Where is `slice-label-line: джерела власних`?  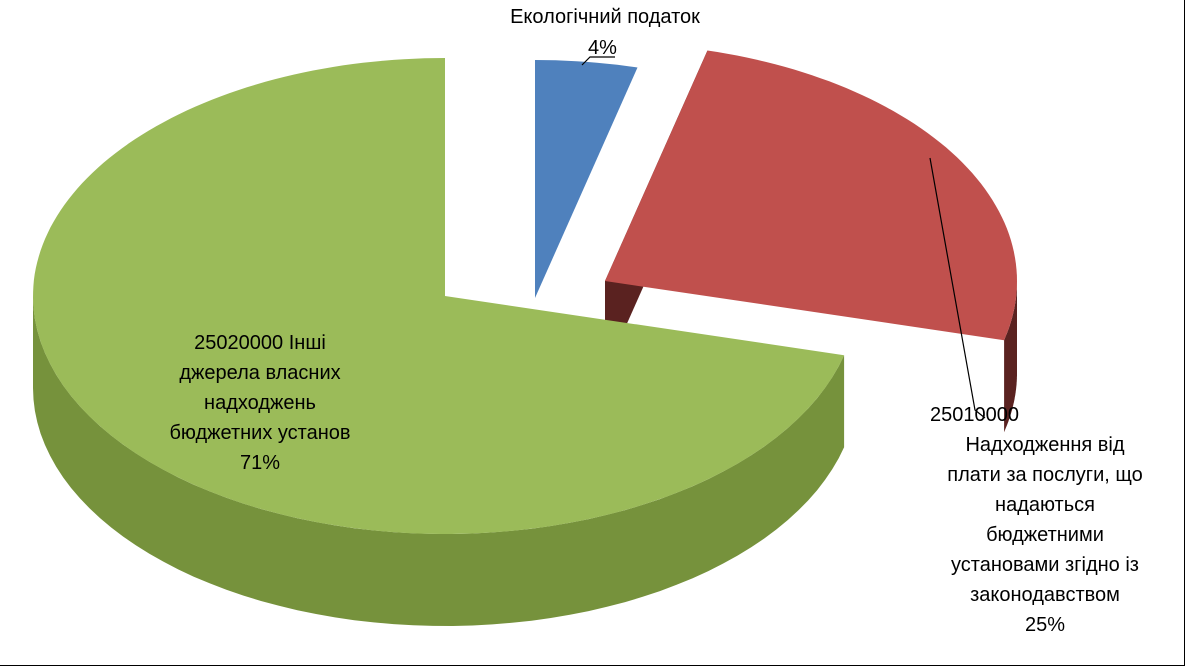
slice-label-line: джерела власних is located at coordinates (260, 373).